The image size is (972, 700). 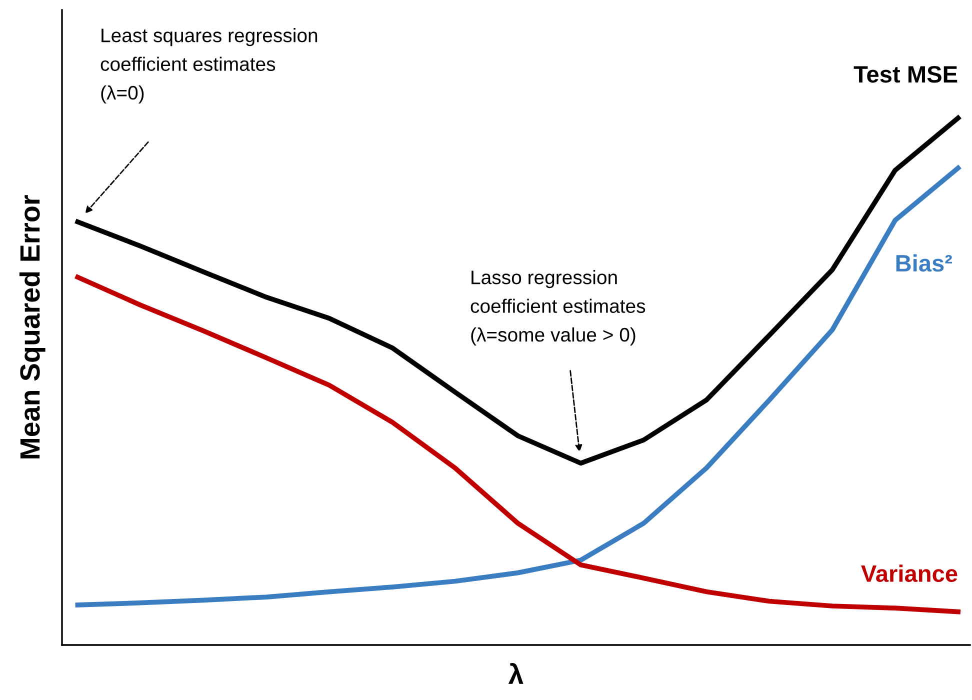 I want to click on series-label: Variance, so click(x=909, y=573).